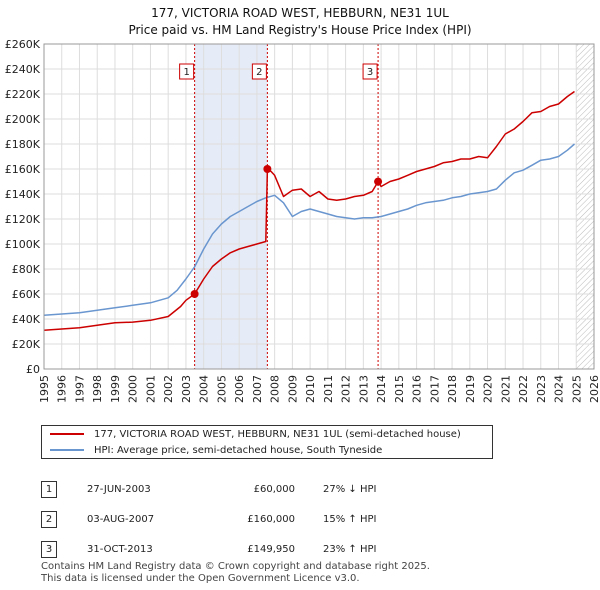 The image size is (600, 590). Describe the element at coordinates (23, 69) in the screenshot. I see `y-tick-label: £240K` at that location.